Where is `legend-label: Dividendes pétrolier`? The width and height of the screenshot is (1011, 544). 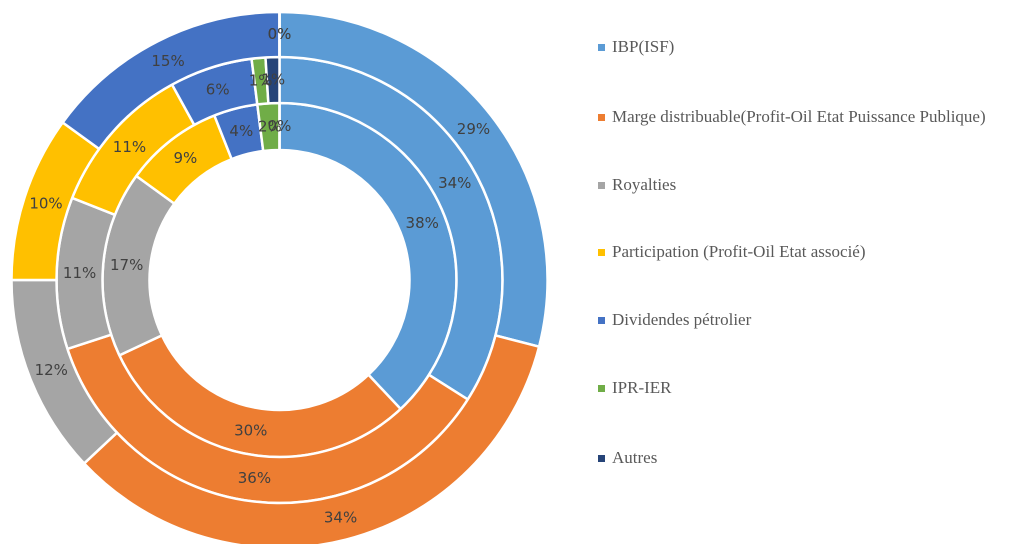 legend-label: Dividendes pétrolier is located at coordinates (682, 319).